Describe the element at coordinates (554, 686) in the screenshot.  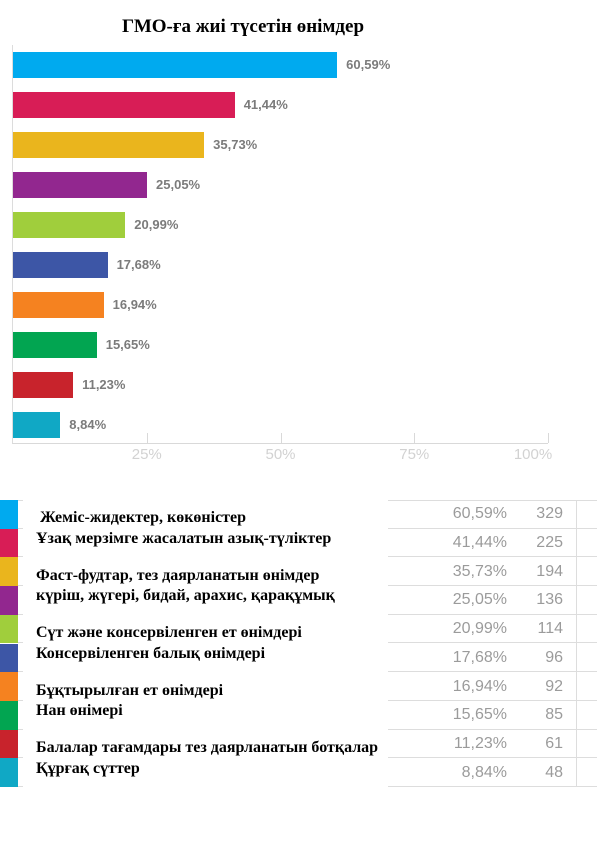
I see `count-value: 92` at that location.